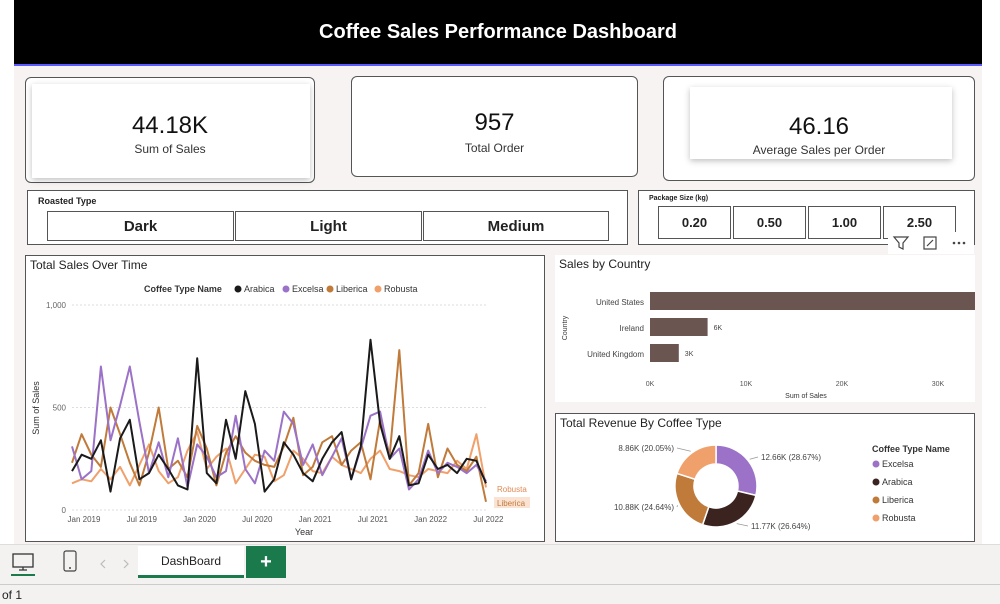  What do you see at coordinates (103, 564) in the screenshot?
I see `previous-page-icon` at bounding box center [103, 564].